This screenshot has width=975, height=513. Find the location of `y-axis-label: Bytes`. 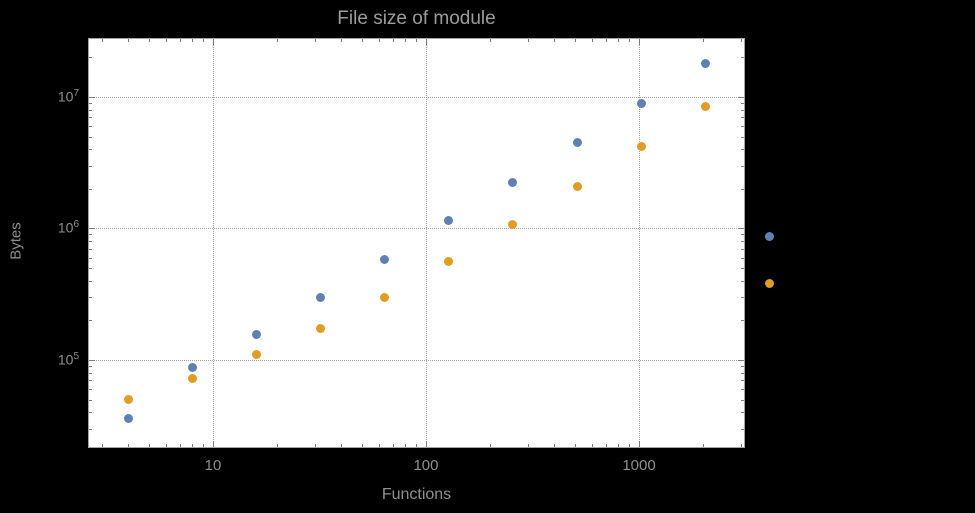

y-axis-label: Bytes is located at coordinates (16, 241).